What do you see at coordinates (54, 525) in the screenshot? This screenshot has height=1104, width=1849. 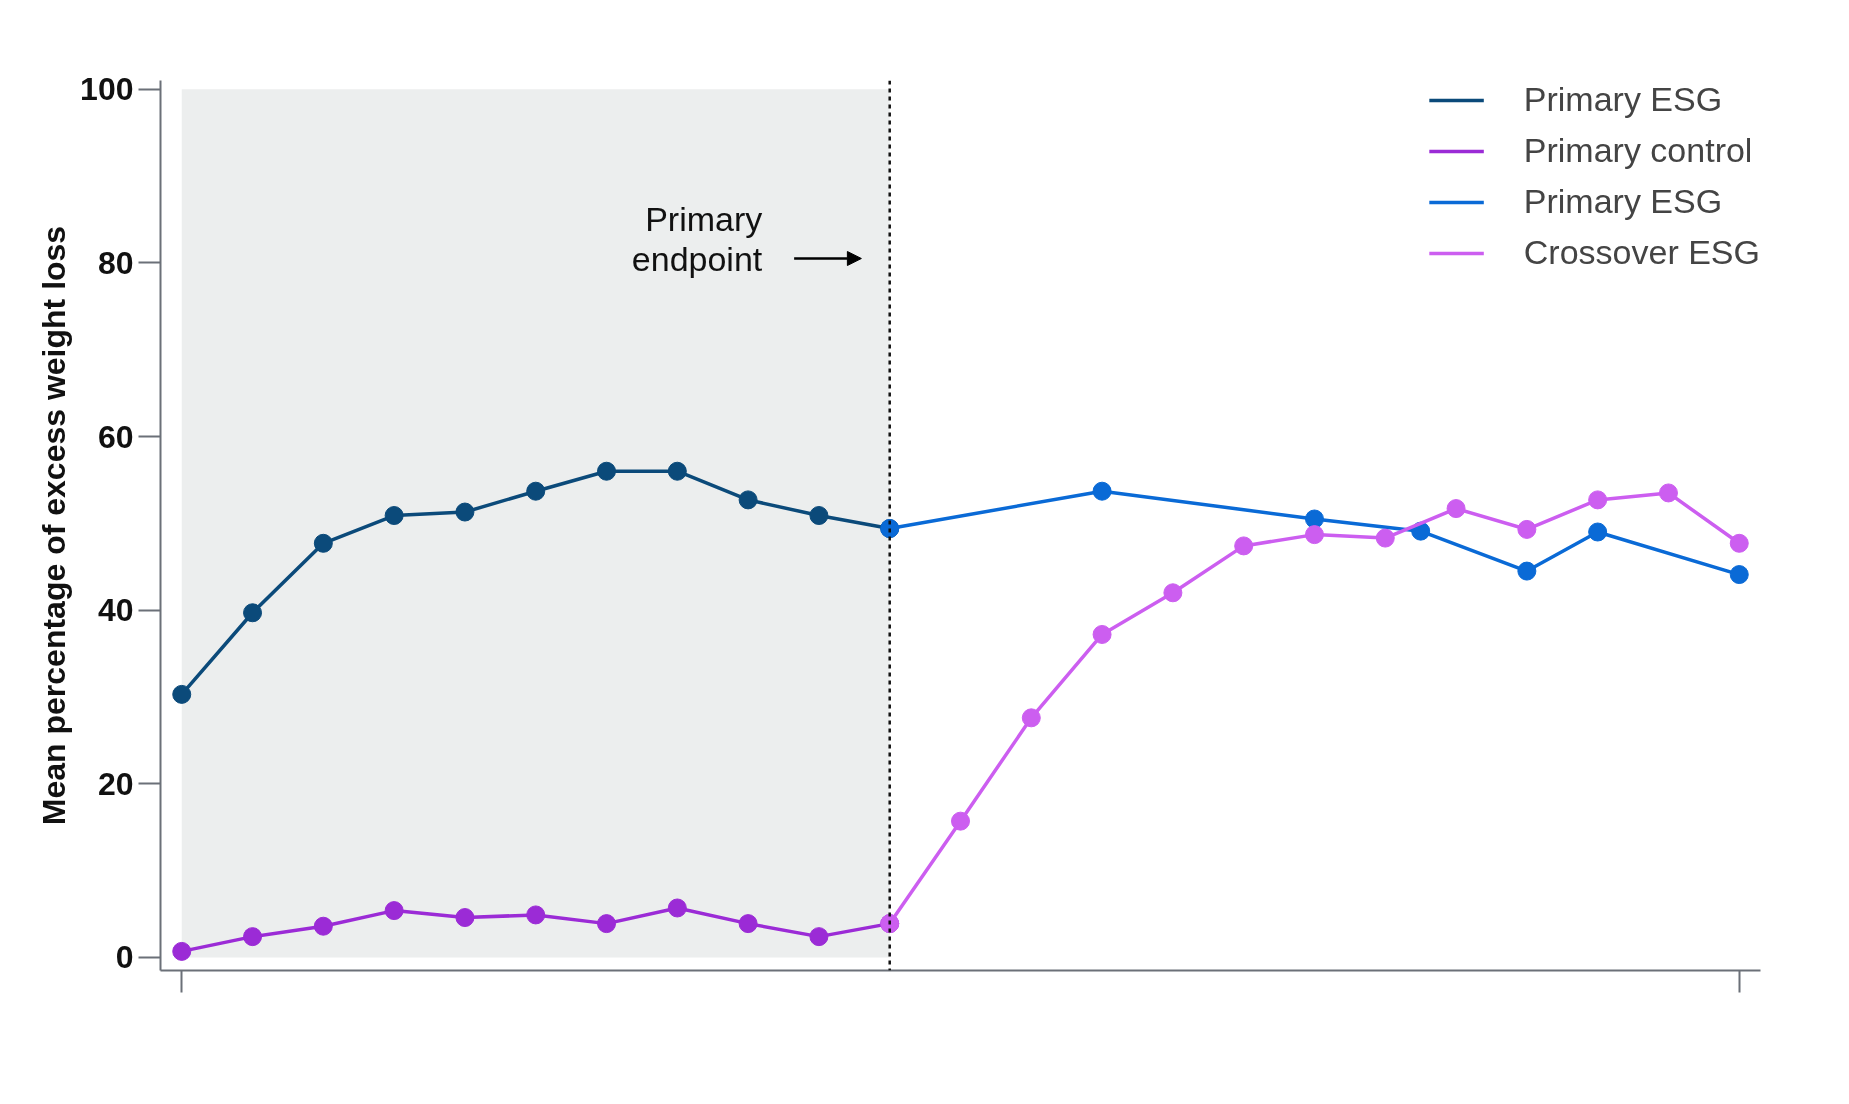 I see `y-axis-title: Mean percentage of excess weight loss` at bounding box center [54, 525].